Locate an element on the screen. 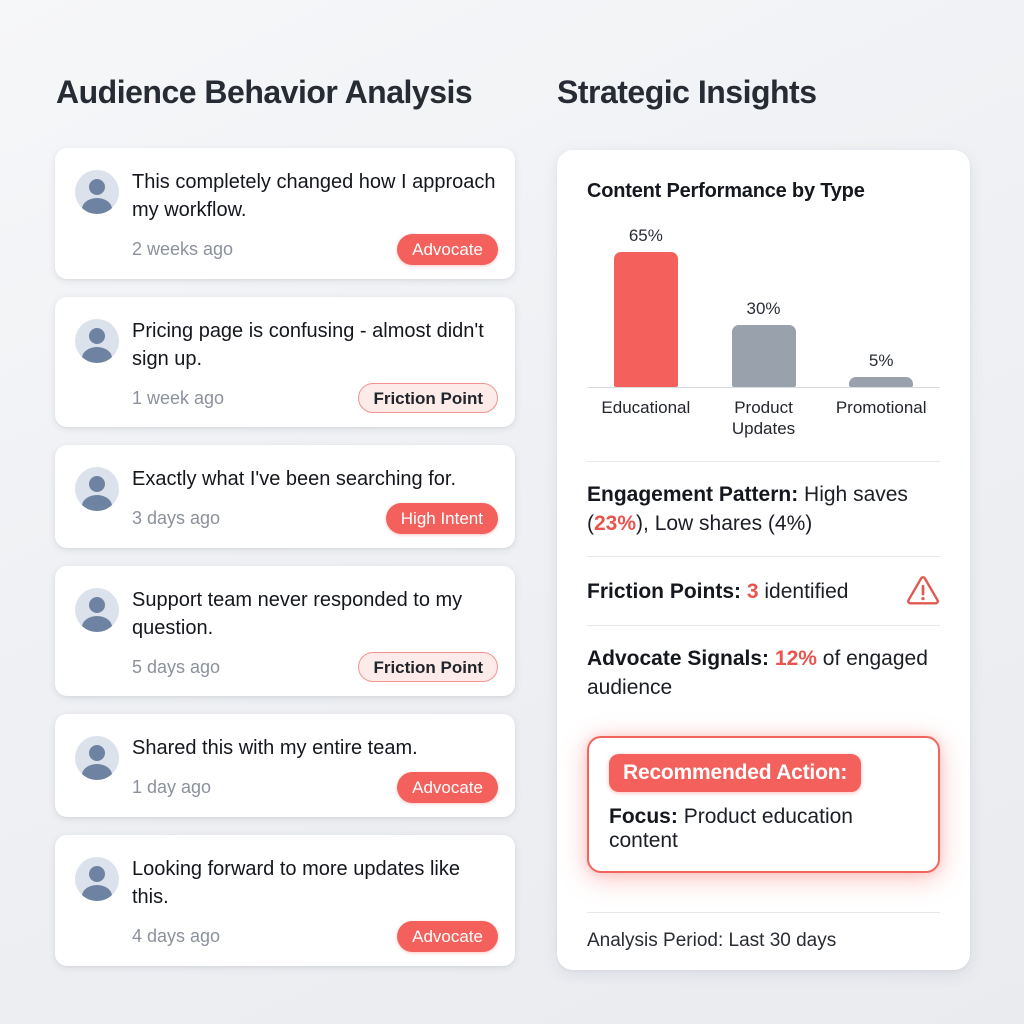 This screenshot has height=1024, width=1024. category-label: Product Updates is located at coordinates (763, 418).